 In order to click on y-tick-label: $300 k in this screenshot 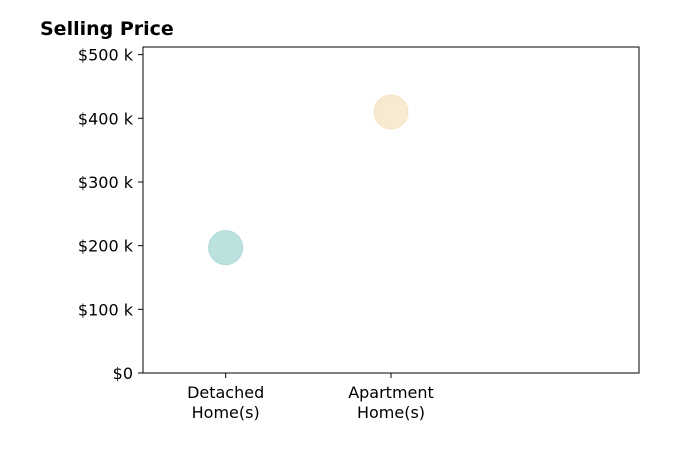, I will do `click(106, 182)`.